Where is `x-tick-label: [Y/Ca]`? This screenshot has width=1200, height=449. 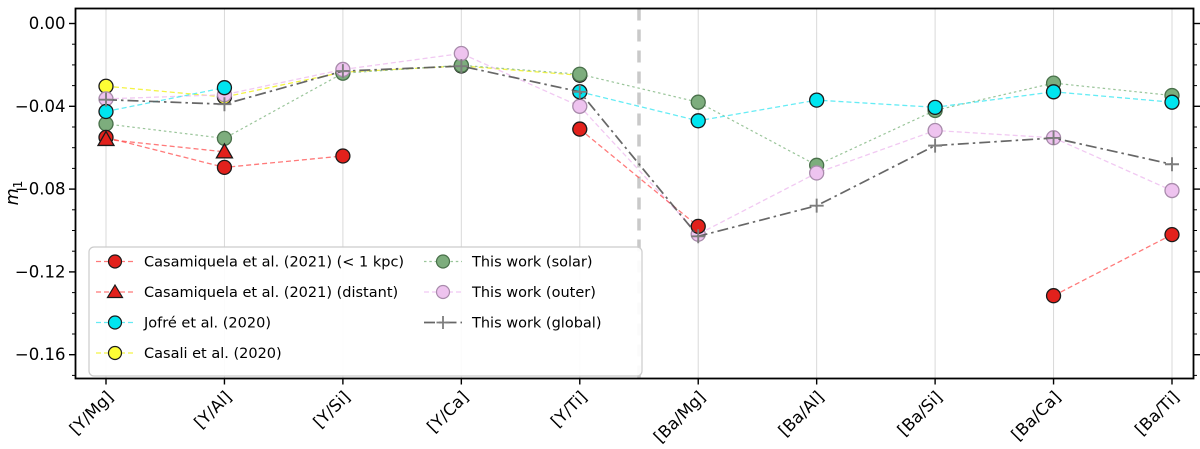
x-tick-label: [Y/Ca] is located at coordinates (447, 411).